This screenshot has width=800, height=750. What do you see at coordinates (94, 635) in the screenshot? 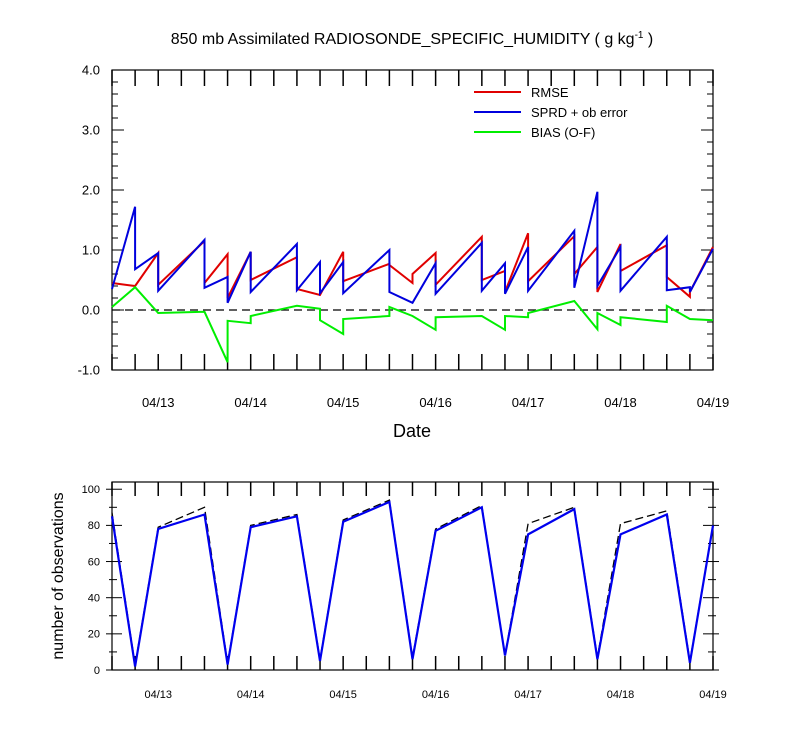
I see `y-tick-label: 20` at bounding box center [94, 635].